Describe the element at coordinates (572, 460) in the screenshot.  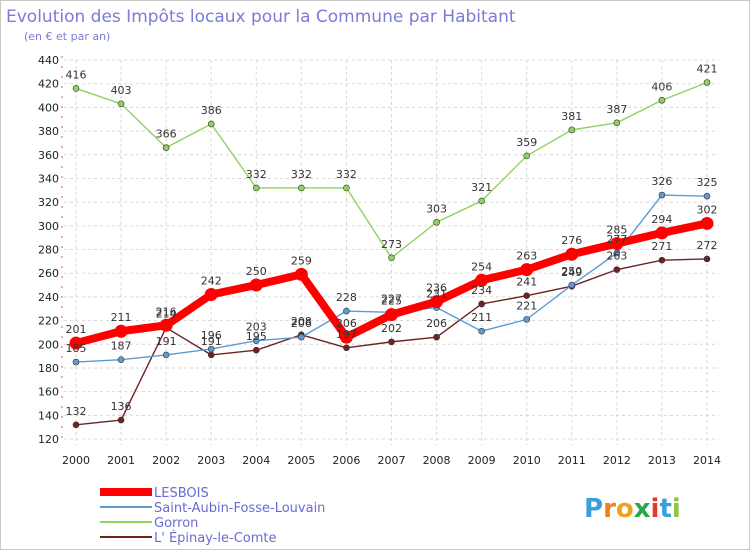
I see `x-tick-label: 2011` at that location.